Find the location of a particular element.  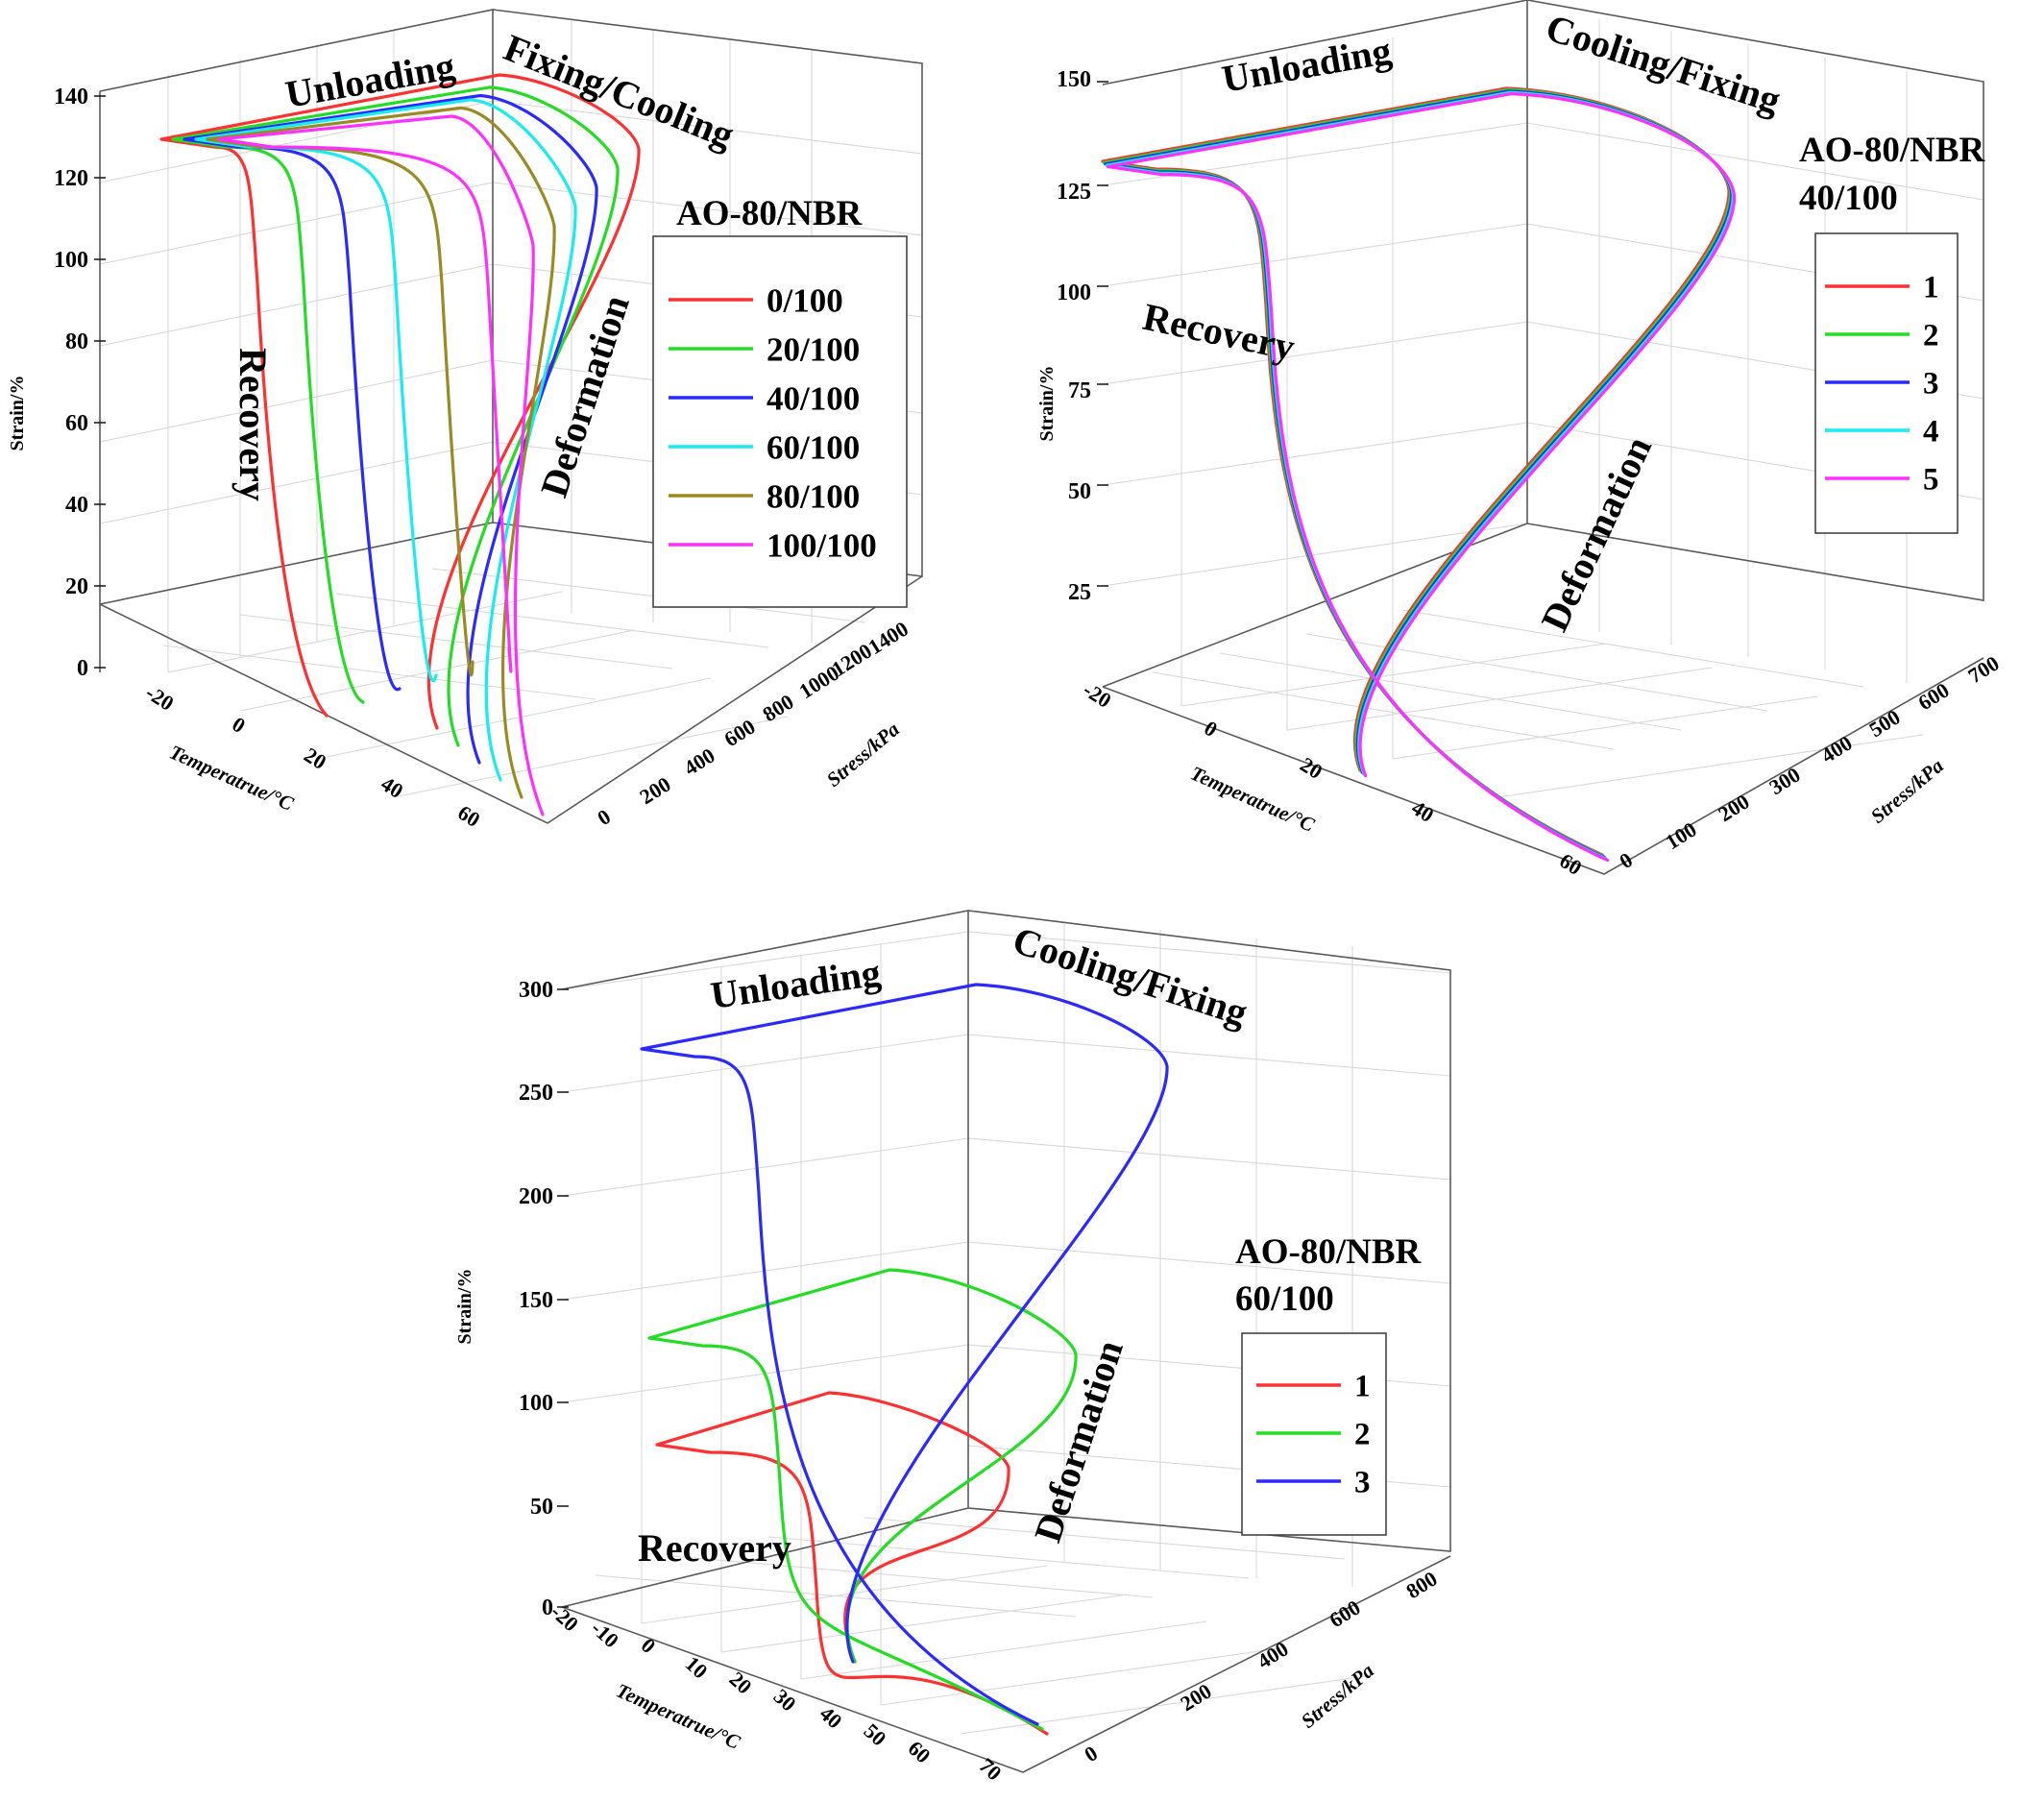

z-tick-label: 500 is located at coordinates (1884, 724).